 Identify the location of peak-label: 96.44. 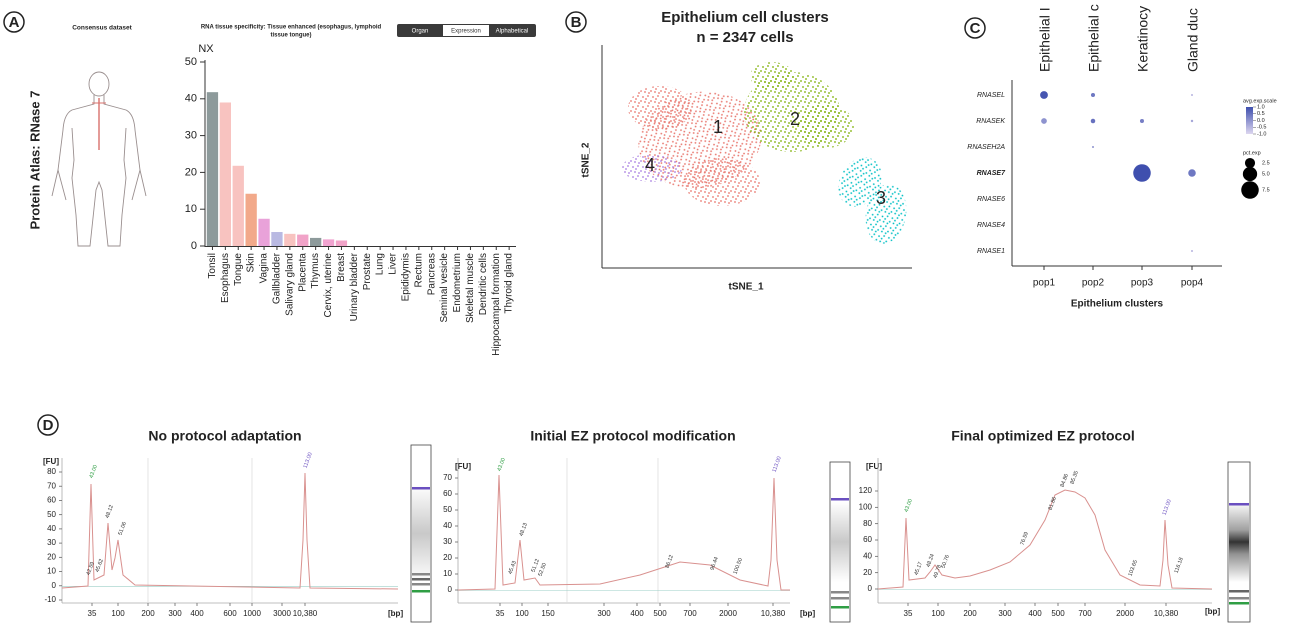
(715, 563).